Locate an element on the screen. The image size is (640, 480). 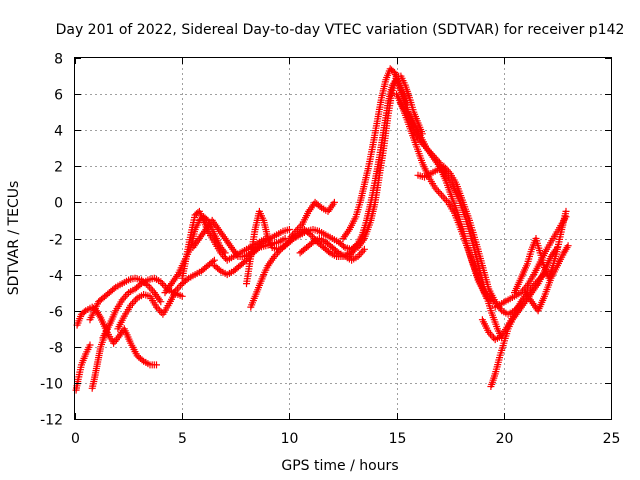
x-tick-label: 15 is located at coordinates (398, 439).